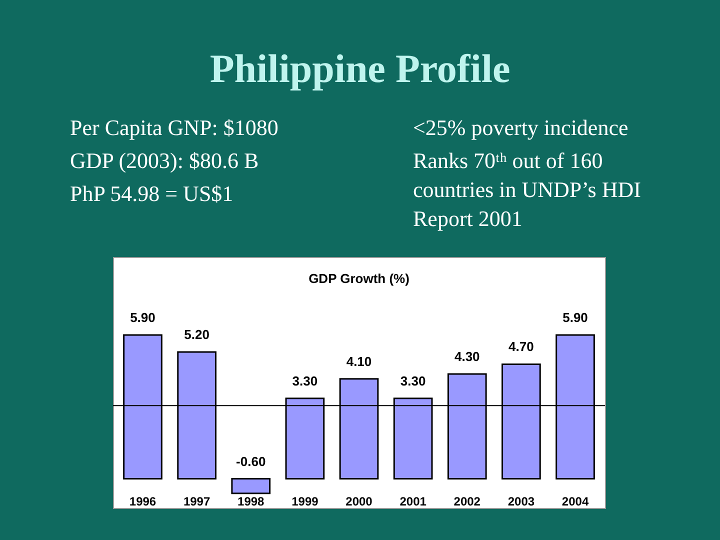 The width and height of the screenshot is (720, 540). What do you see at coordinates (413, 501) in the screenshot?
I see `x-tick-label: 2001` at bounding box center [413, 501].